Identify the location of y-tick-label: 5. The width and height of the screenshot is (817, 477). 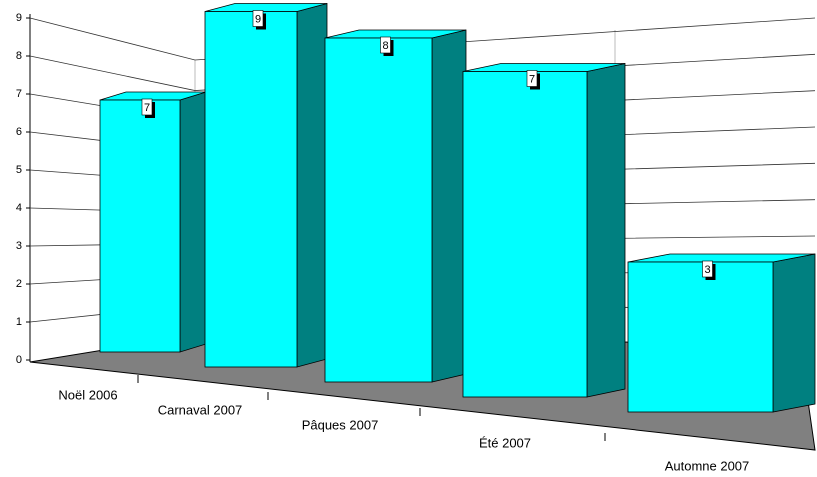
(19, 170).